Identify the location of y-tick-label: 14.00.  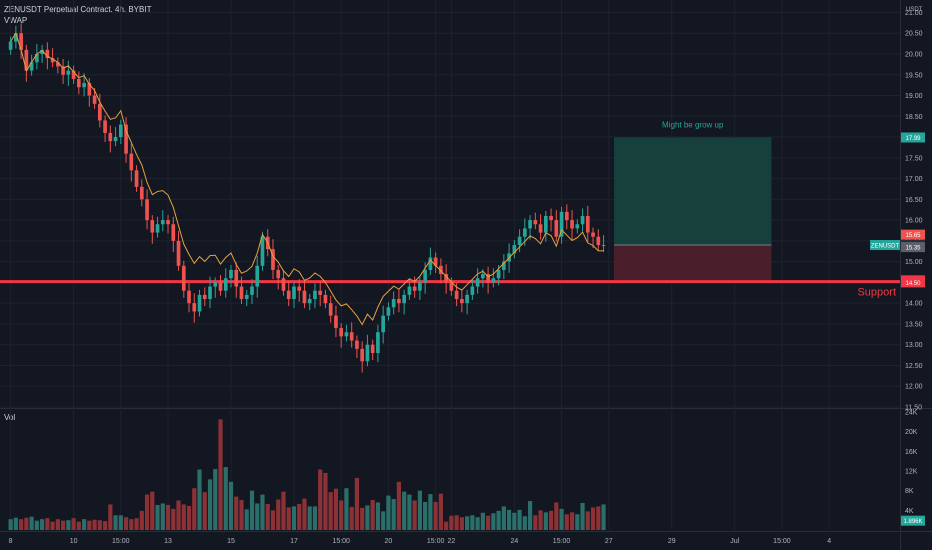
(914, 304).